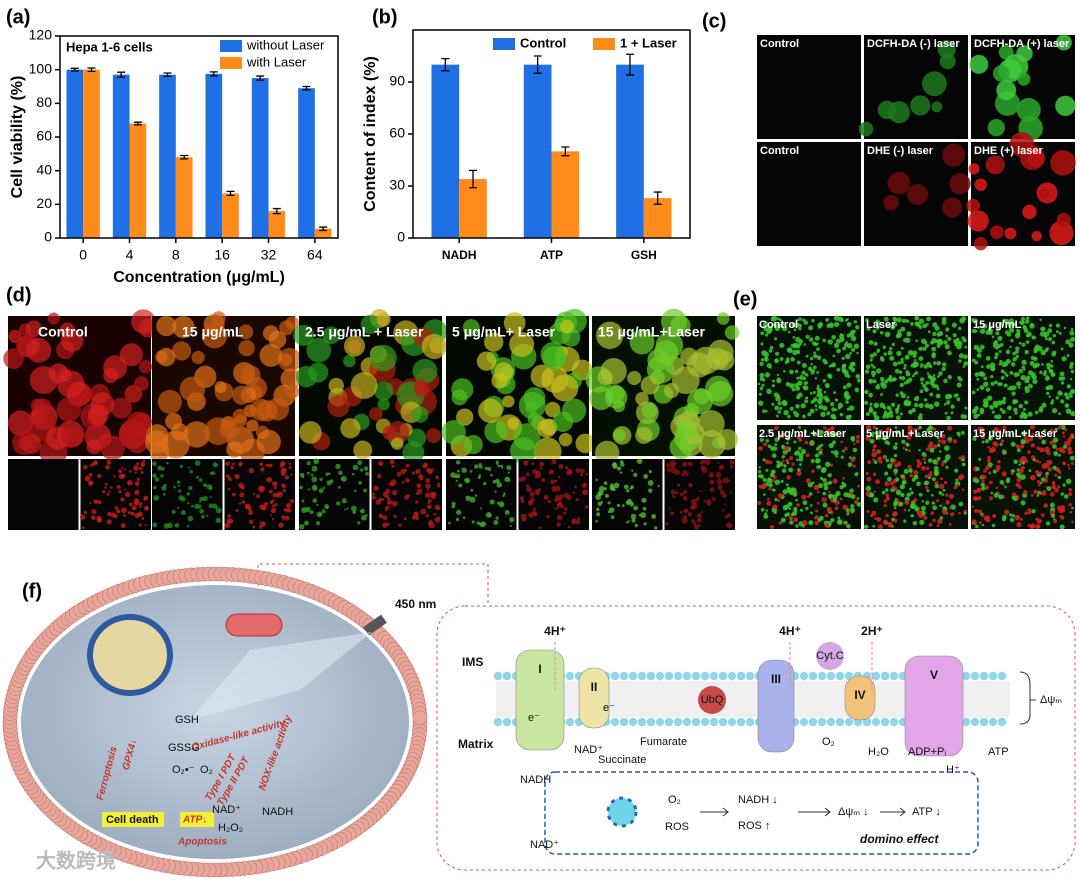 This screenshot has height=884, width=1080. Describe the element at coordinates (74, 69) in the screenshot. I see `error-bar` at that location.